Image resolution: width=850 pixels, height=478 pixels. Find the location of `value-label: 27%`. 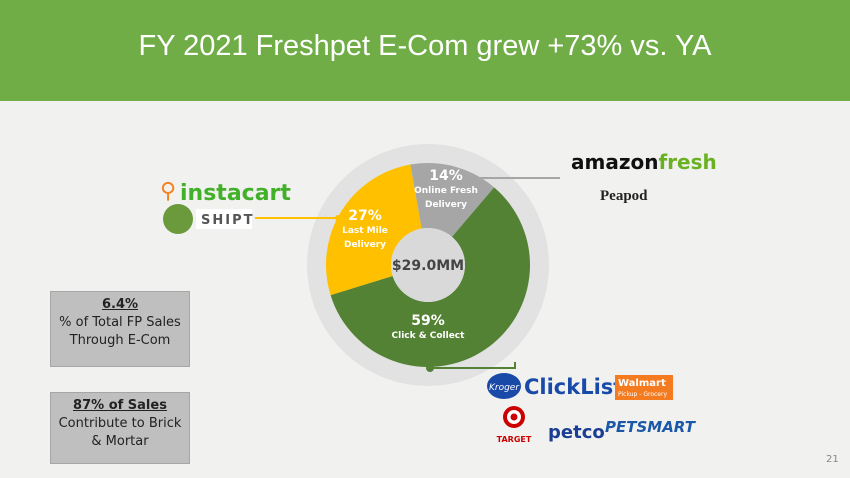

value-label: 27% is located at coordinates (365, 216).